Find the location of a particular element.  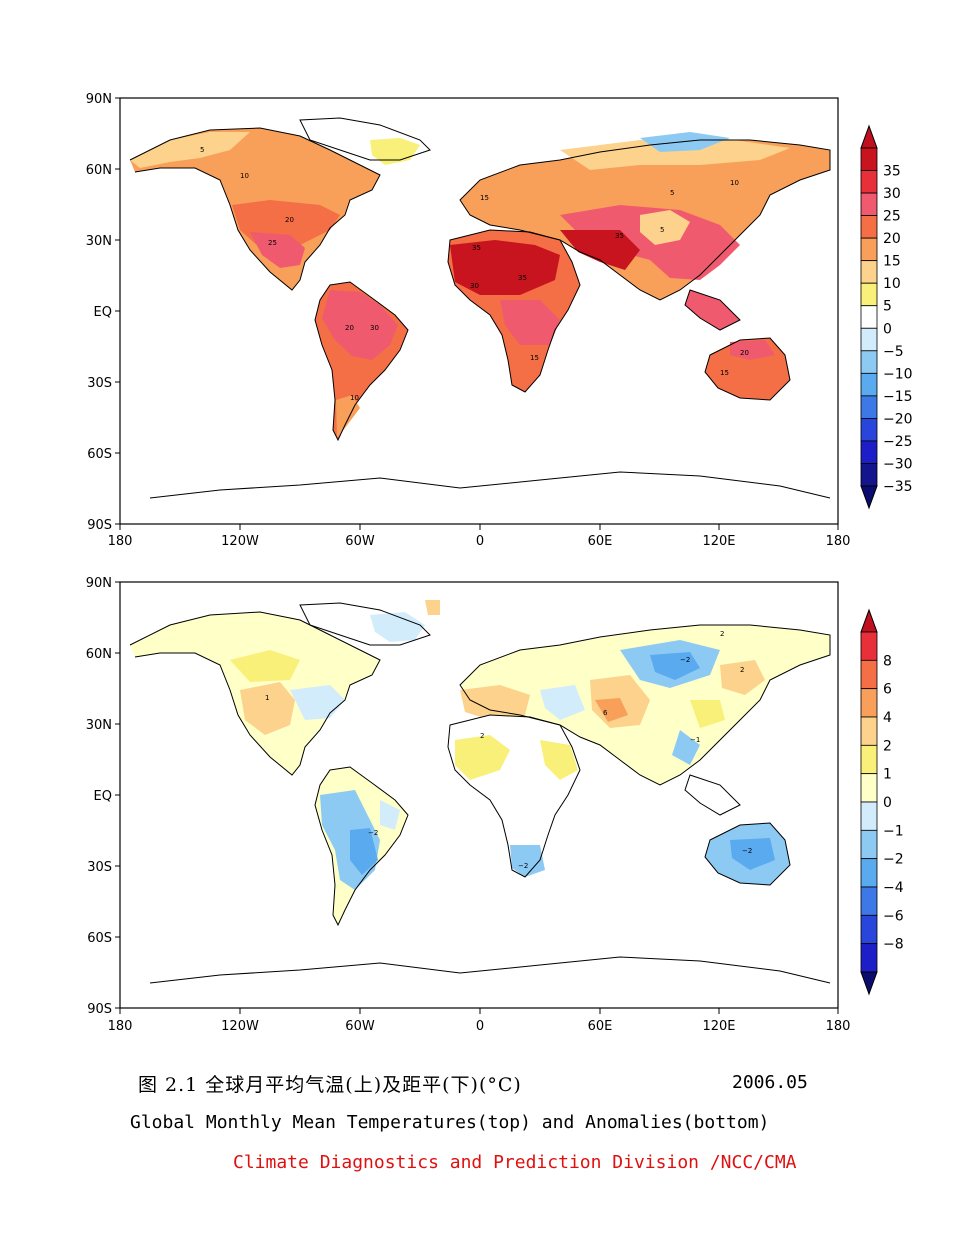

anomaly-colorbar: 8 6 4 2 1 0 −1 −2 −4 −6 −8 is located at coordinates (882, 802).